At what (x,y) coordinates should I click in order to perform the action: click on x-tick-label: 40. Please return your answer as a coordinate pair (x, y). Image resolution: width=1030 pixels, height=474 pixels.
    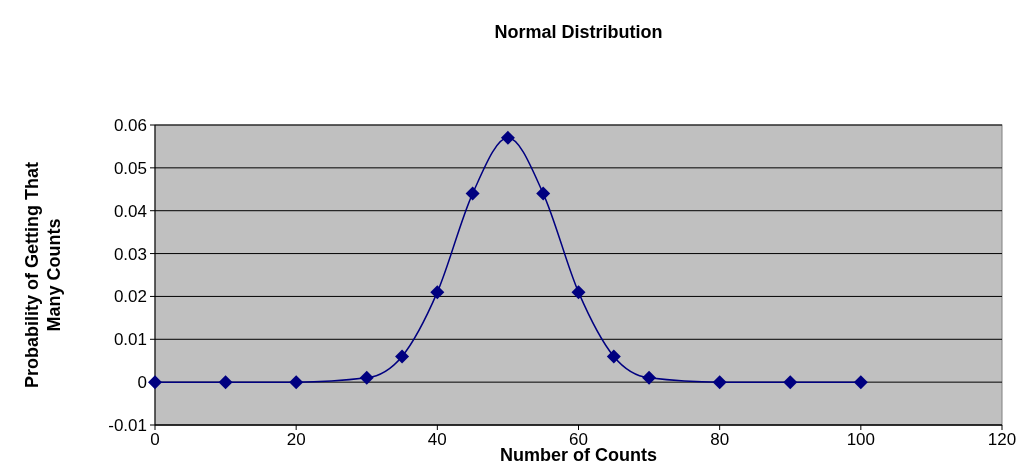
    Looking at the image, I should click on (437, 439).